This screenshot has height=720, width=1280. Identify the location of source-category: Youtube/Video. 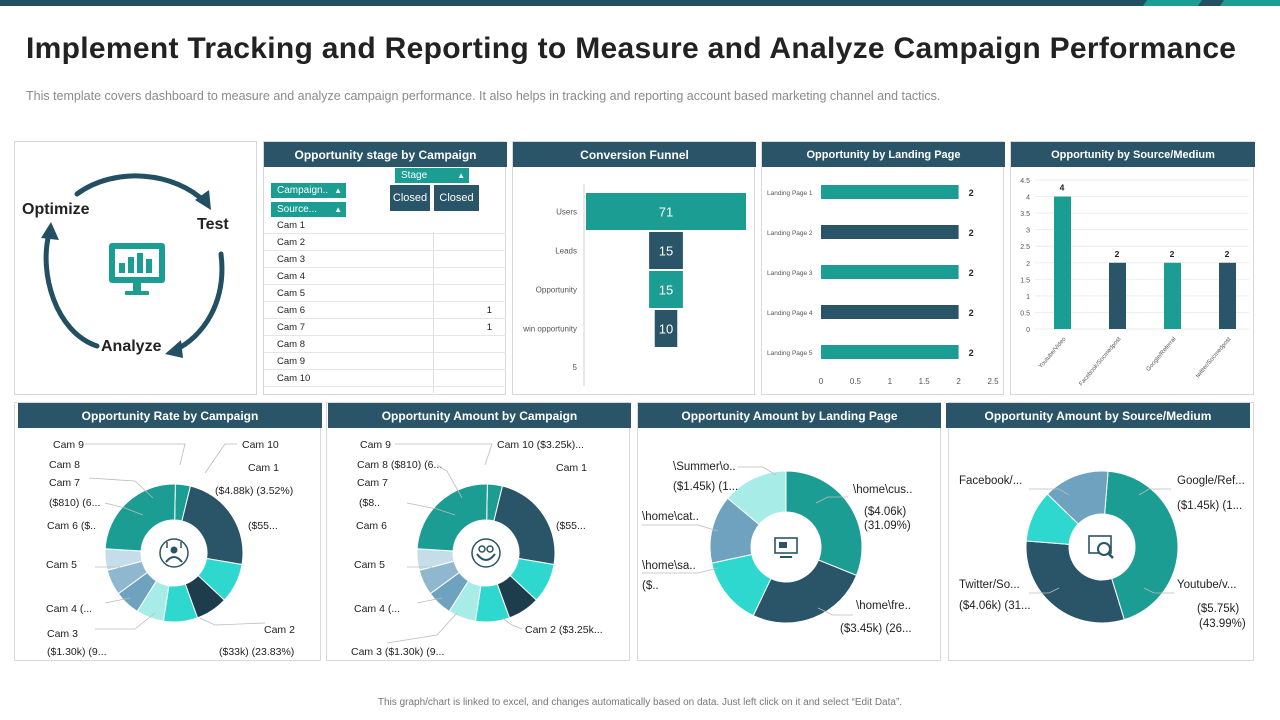
(1053, 353).